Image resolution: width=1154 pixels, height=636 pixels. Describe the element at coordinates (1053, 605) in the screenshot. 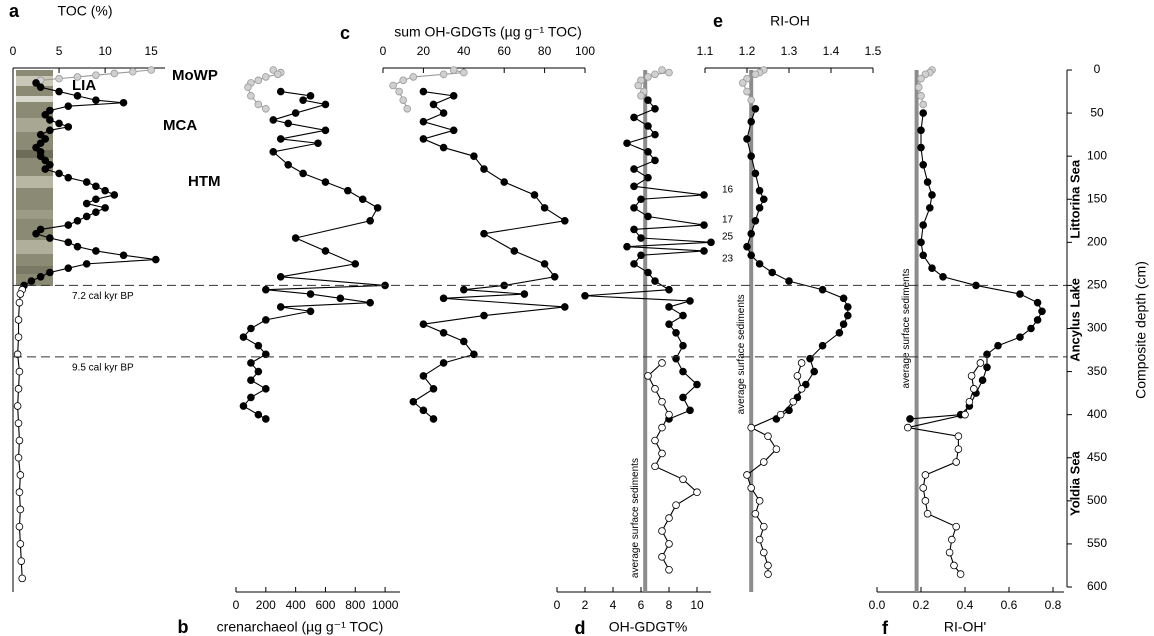

I see `x-tick-label: 0.8` at that location.